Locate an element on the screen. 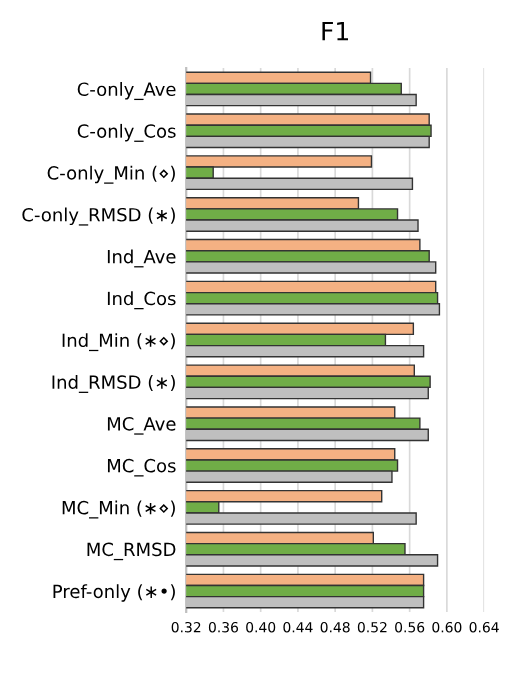  y-tick-label: MC_Cos is located at coordinates (141, 467).